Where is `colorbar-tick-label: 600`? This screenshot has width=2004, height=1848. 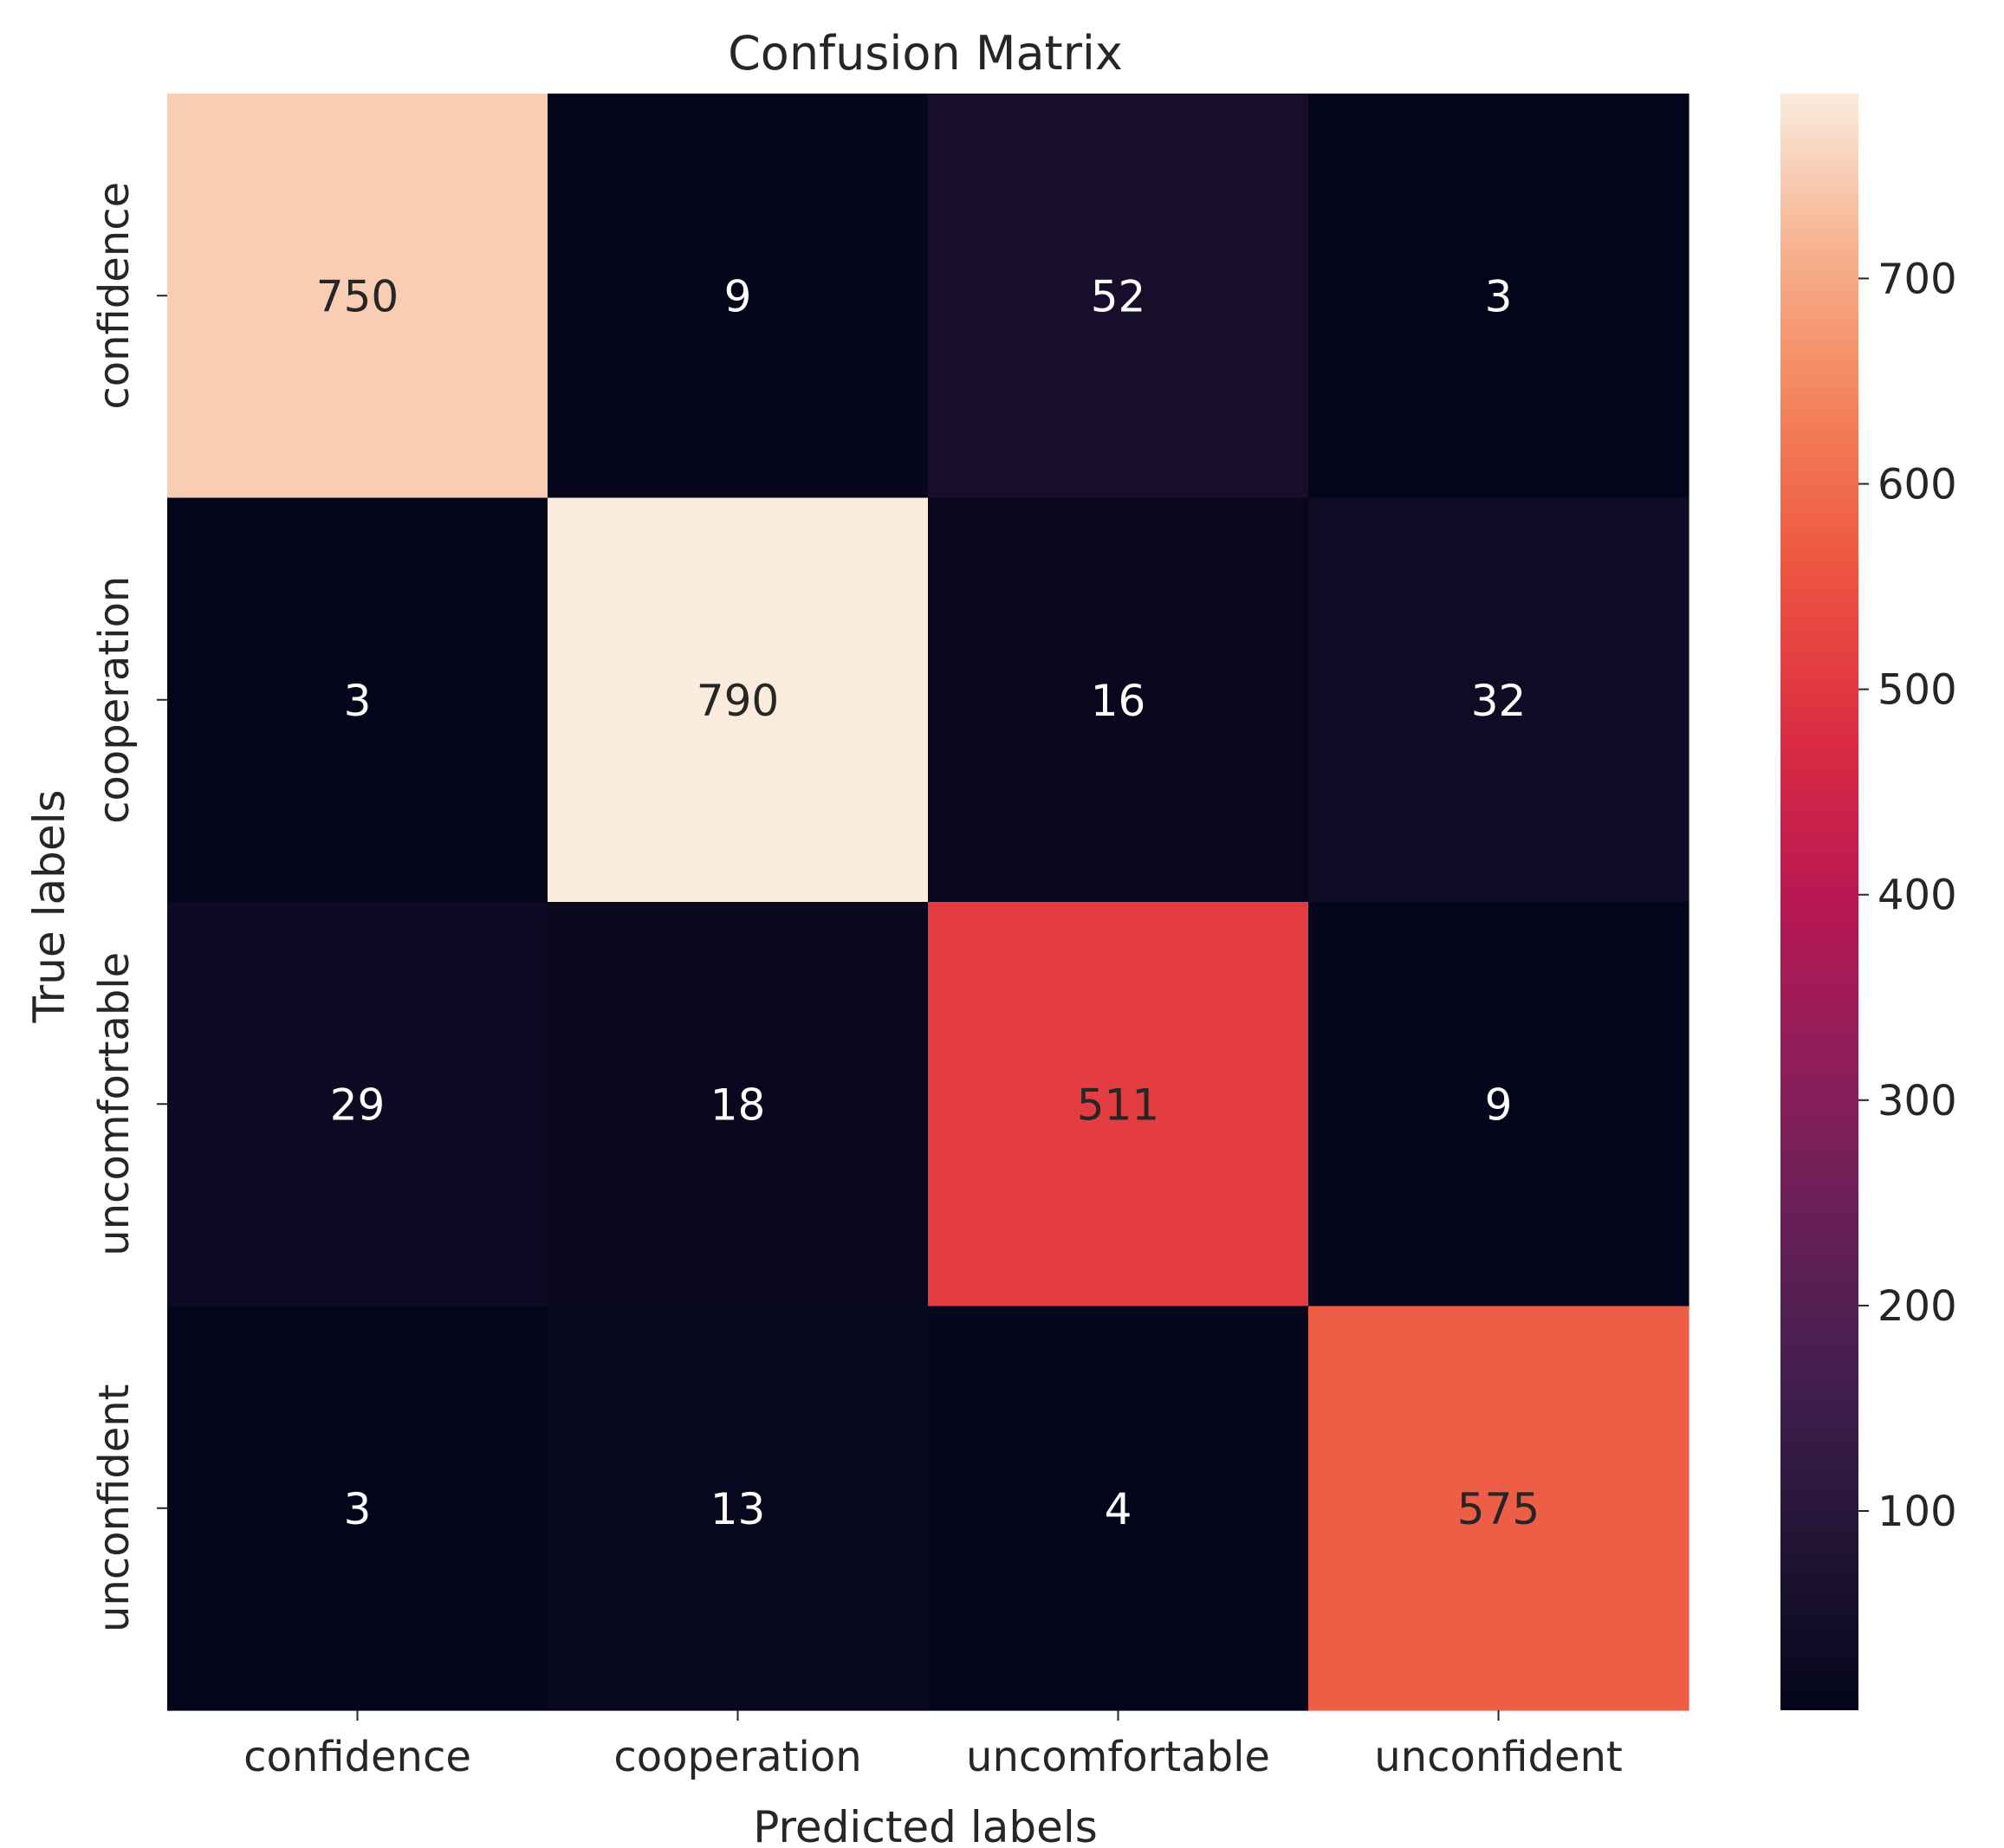
colorbar-tick-label: 600 is located at coordinates (1917, 484).